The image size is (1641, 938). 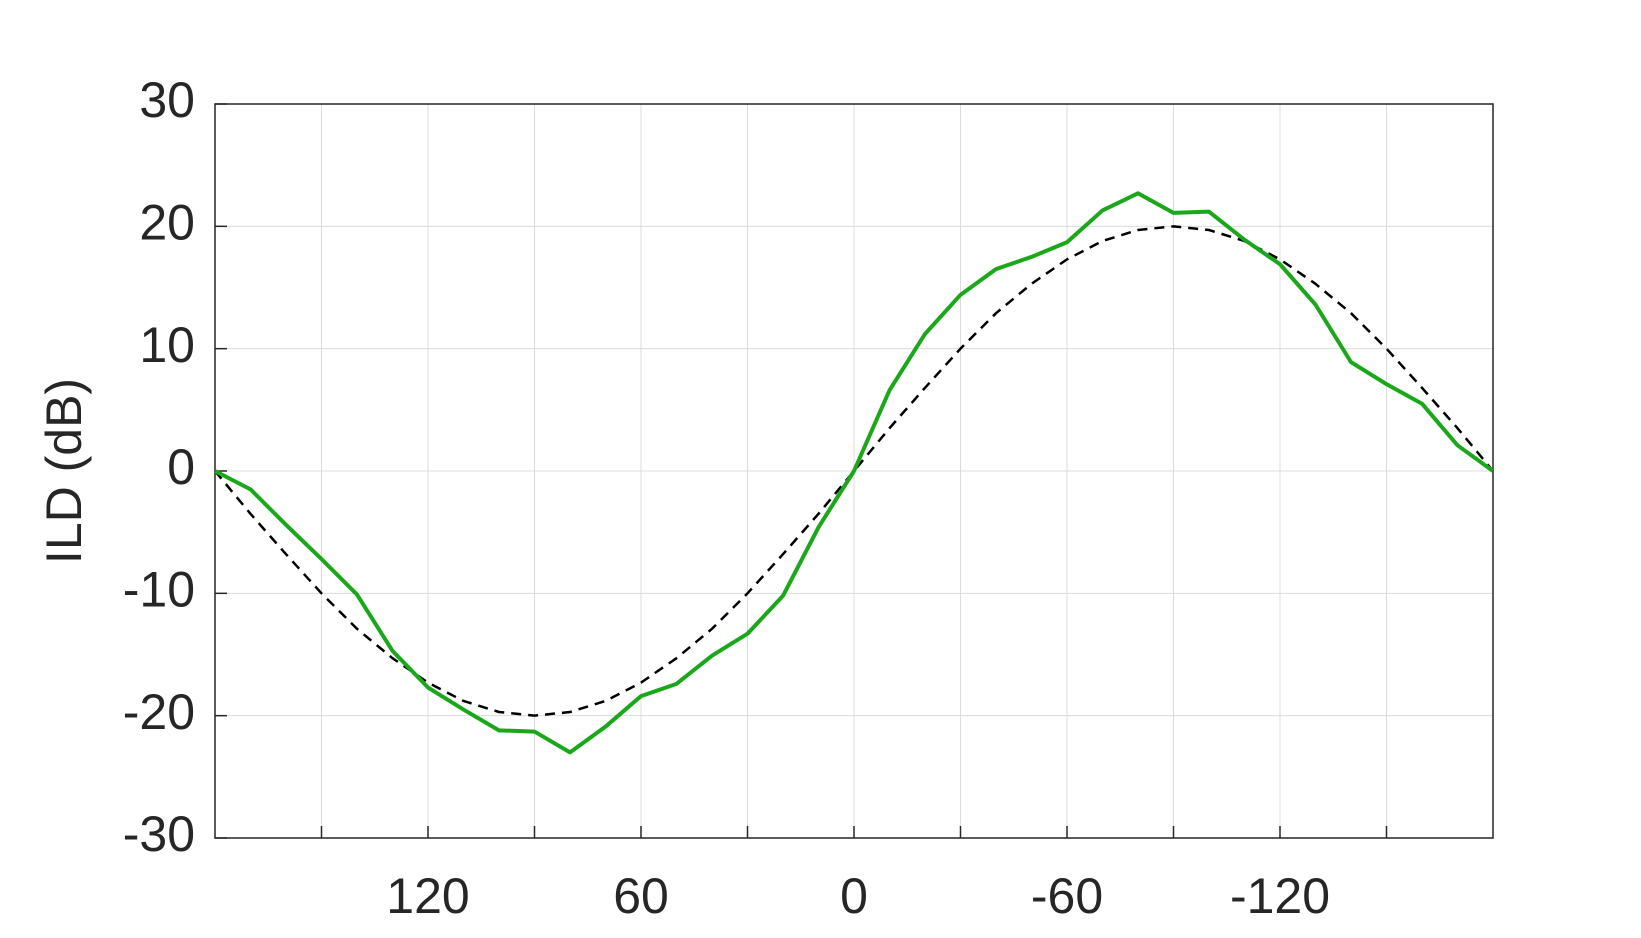 What do you see at coordinates (854, 896) in the screenshot?
I see `x-tick-label: 0` at bounding box center [854, 896].